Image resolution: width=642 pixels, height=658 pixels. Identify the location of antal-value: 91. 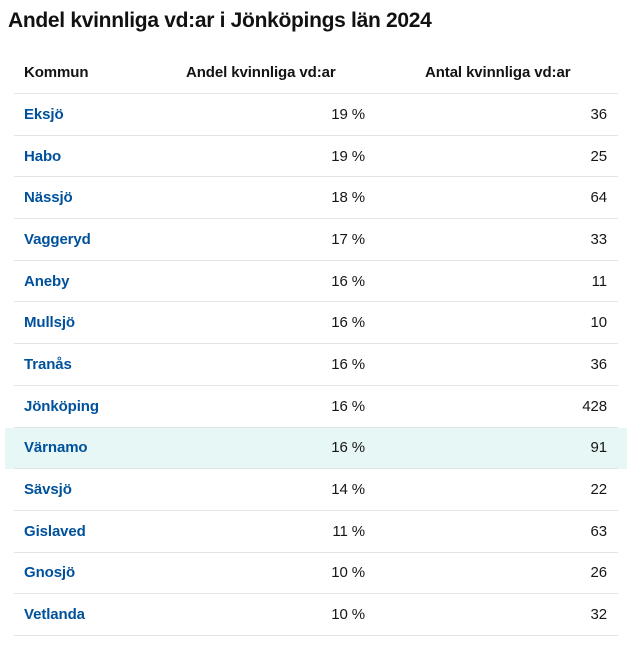
(599, 448).